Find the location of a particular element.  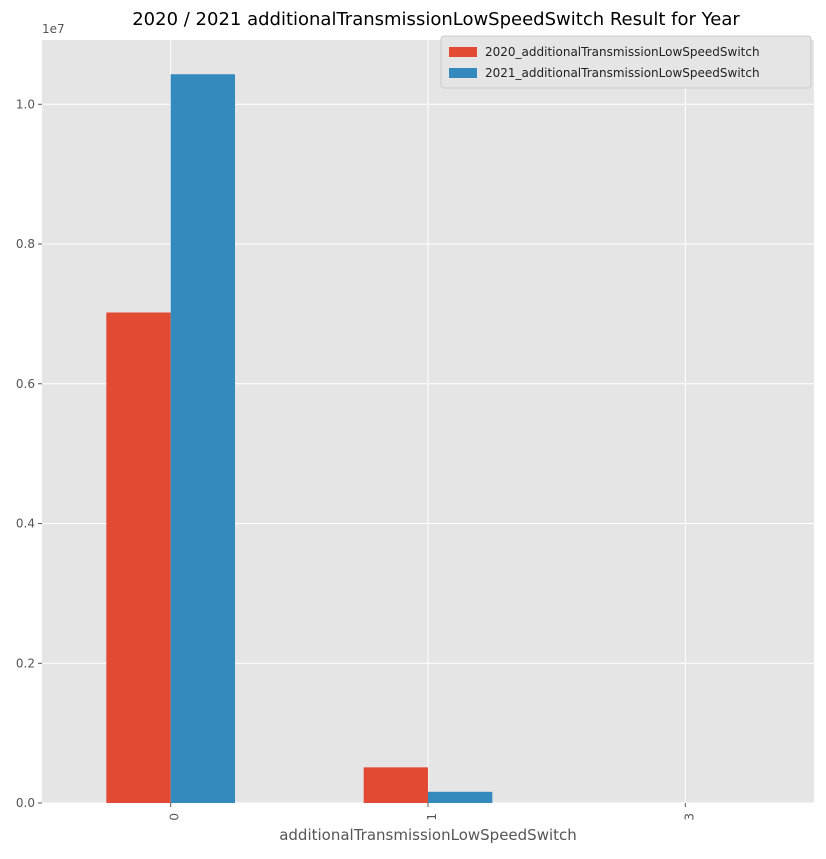

y-tick-label: 0.0 is located at coordinates (25, 803).